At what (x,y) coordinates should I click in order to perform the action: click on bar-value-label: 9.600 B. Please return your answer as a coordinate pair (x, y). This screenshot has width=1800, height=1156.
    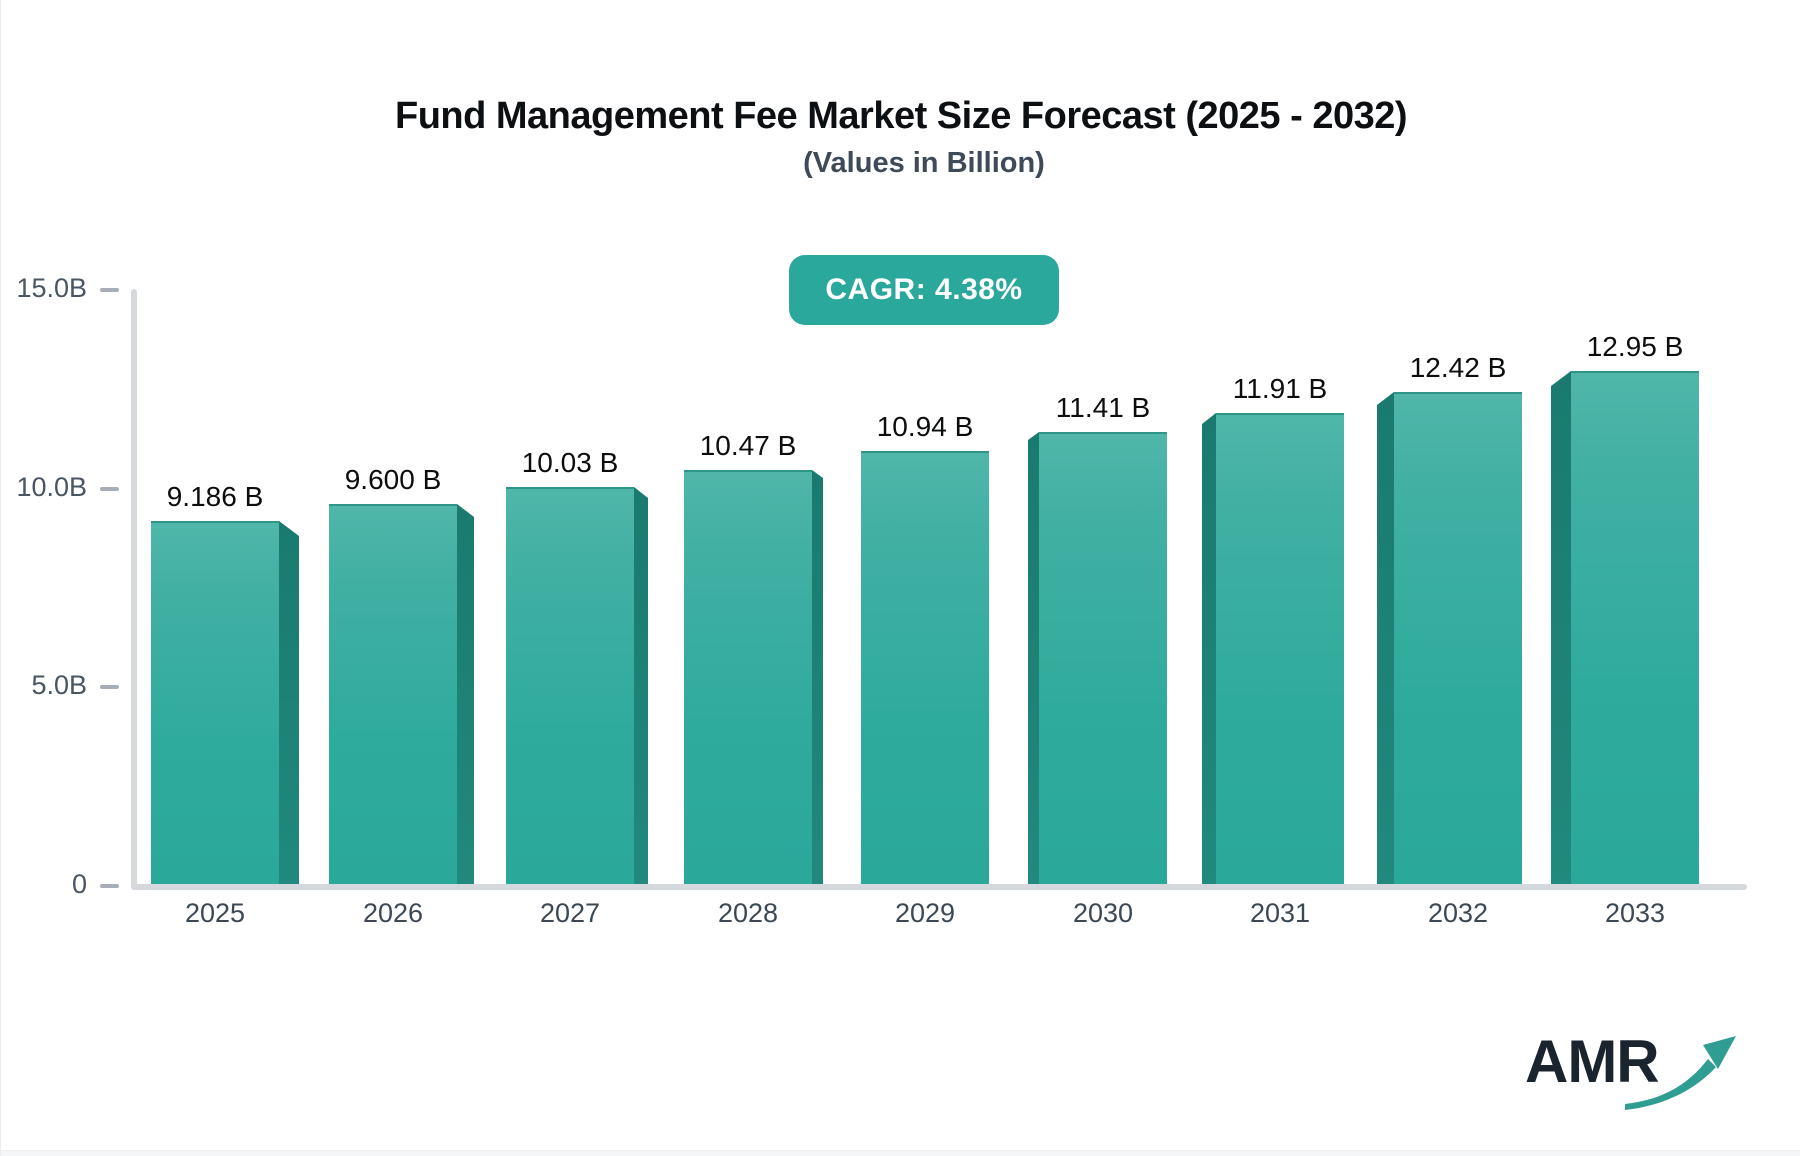
    Looking at the image, I should click on (393, 479).